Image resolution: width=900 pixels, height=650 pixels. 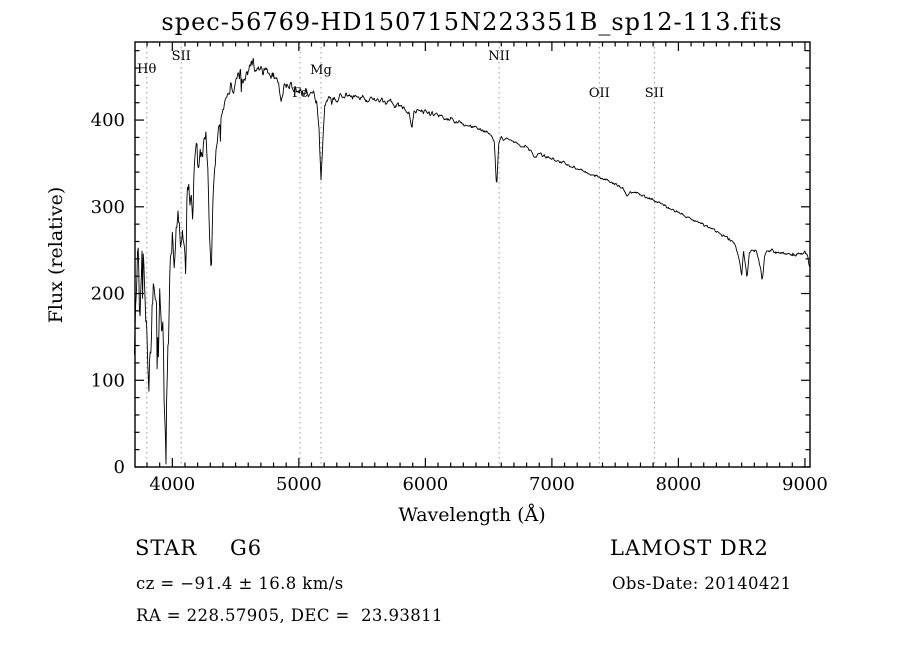 What do you see at coordinates (246, 548) in the screenshot?
I see `subclass-label: G6` at bounding box center [246, 548].